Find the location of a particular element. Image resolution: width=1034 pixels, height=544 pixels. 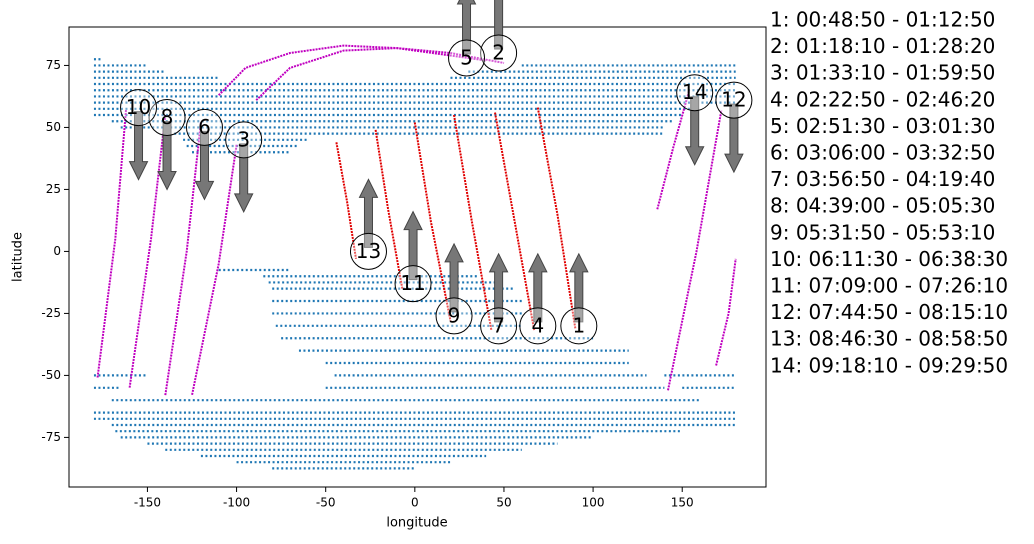

x-axis-label: longitude is located at coordinates (416, 523).